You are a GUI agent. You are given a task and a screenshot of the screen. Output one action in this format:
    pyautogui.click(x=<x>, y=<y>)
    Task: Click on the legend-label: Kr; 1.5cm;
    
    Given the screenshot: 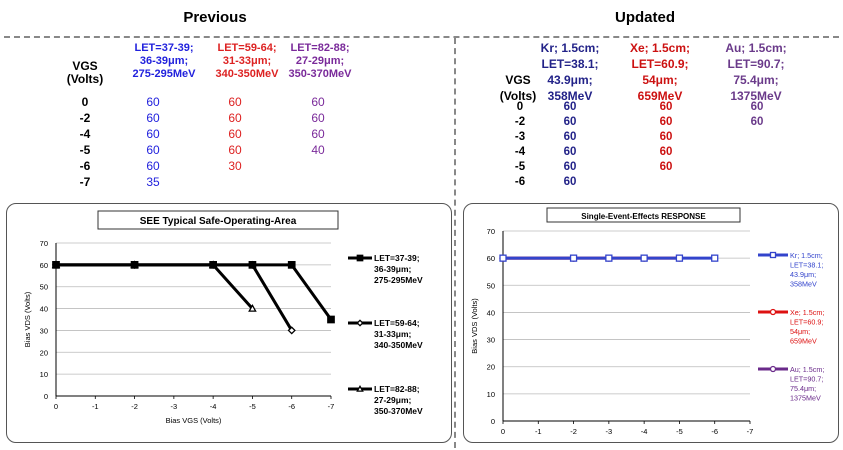 What is the action you would take?
    pyautogui.click(x=806, y=255)
    